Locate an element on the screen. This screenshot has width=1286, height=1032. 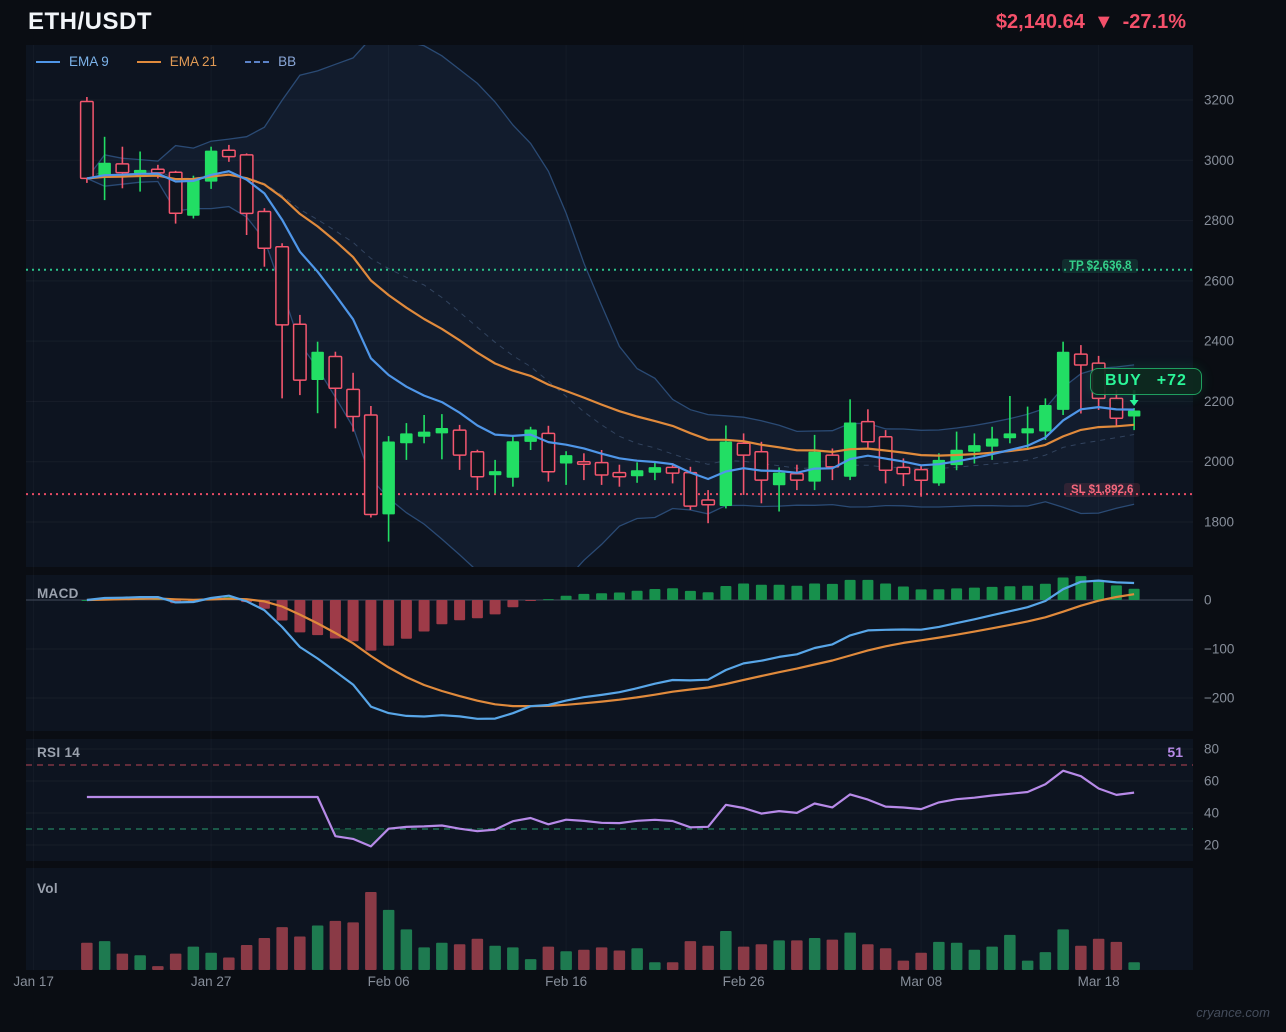
svg-text: −100 is located at coordinates (1219, 649).